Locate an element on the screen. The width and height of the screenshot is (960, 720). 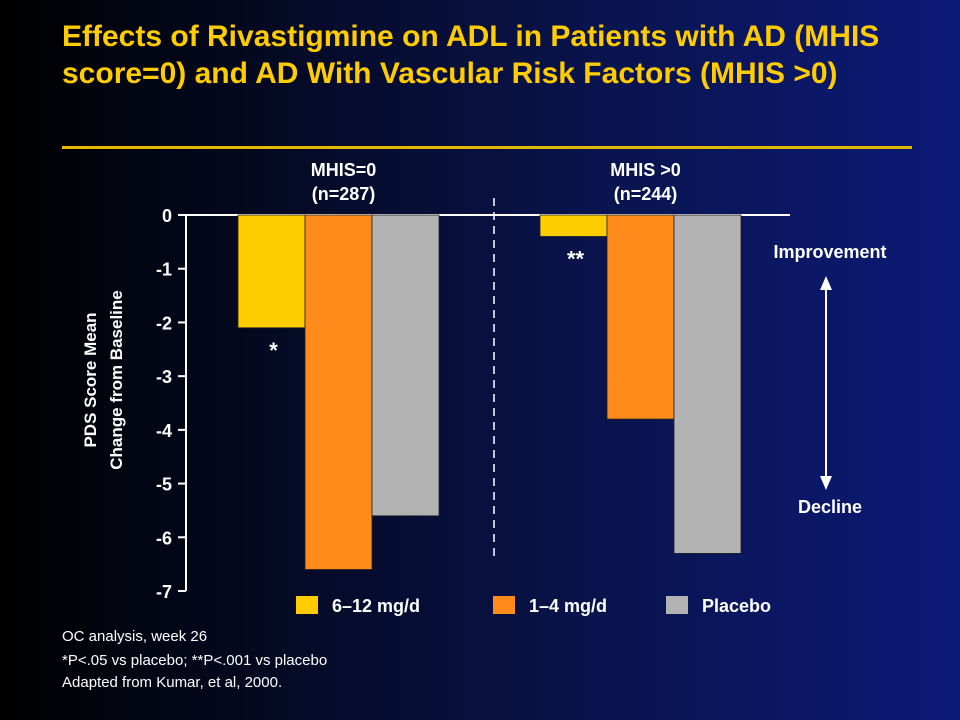
title-underline is located at coordinates (487, 147).